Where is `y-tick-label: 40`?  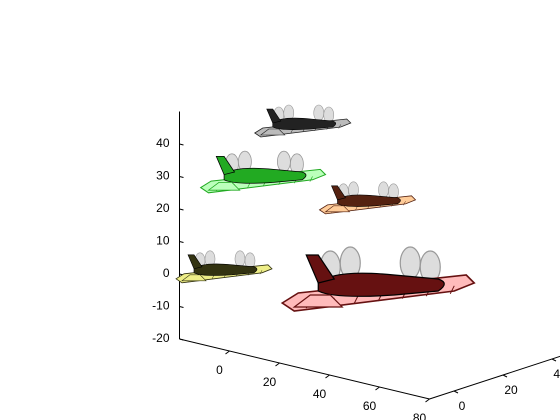
y-tick-label: 40 is located at coordinates (556, 374).